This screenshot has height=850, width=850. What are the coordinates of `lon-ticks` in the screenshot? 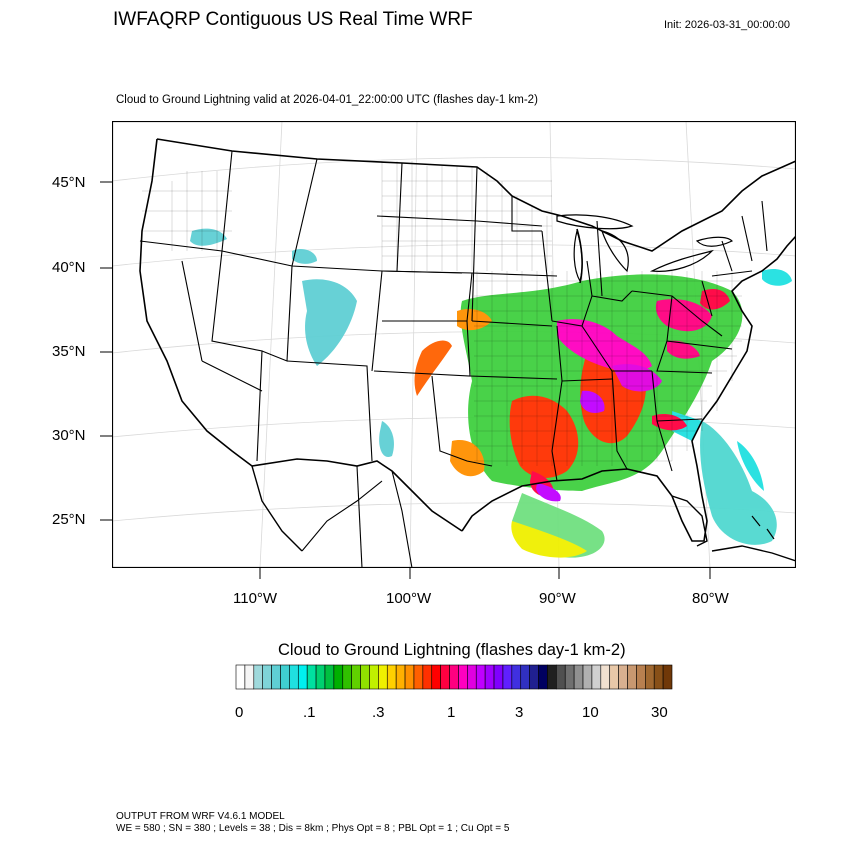 It's located at (485, 573).